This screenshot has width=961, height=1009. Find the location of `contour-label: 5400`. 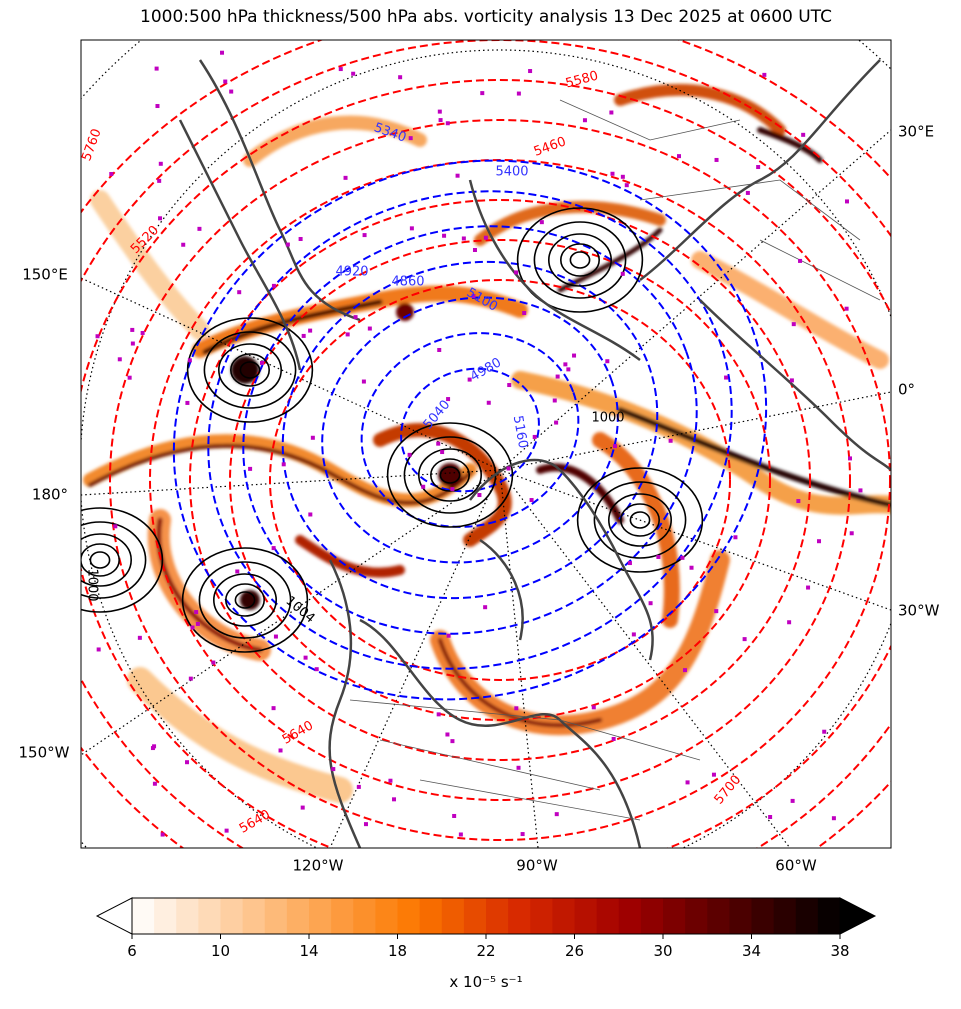

contour-label: 5400 is located at coordinates (511, 172).